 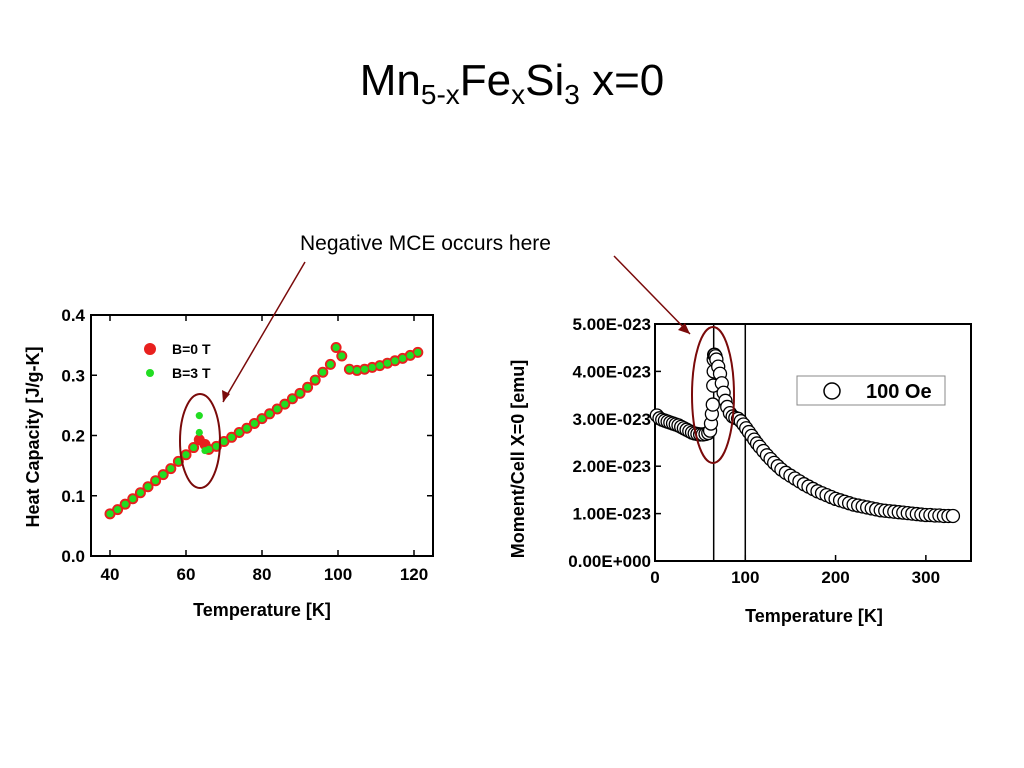 I want to click on slide-title: Mn5-xFexSi3 x=0, so click(x=512, y=82).